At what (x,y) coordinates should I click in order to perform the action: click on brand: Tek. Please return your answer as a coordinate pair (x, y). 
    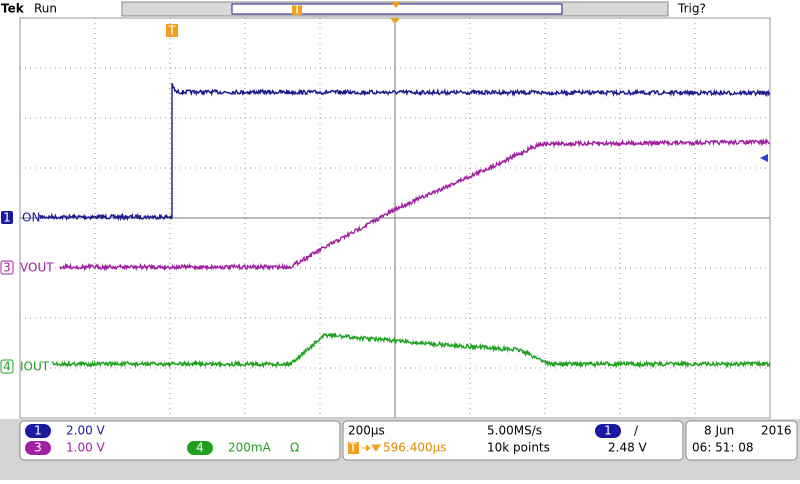
    Looking at the image, I should click on (13, 9).